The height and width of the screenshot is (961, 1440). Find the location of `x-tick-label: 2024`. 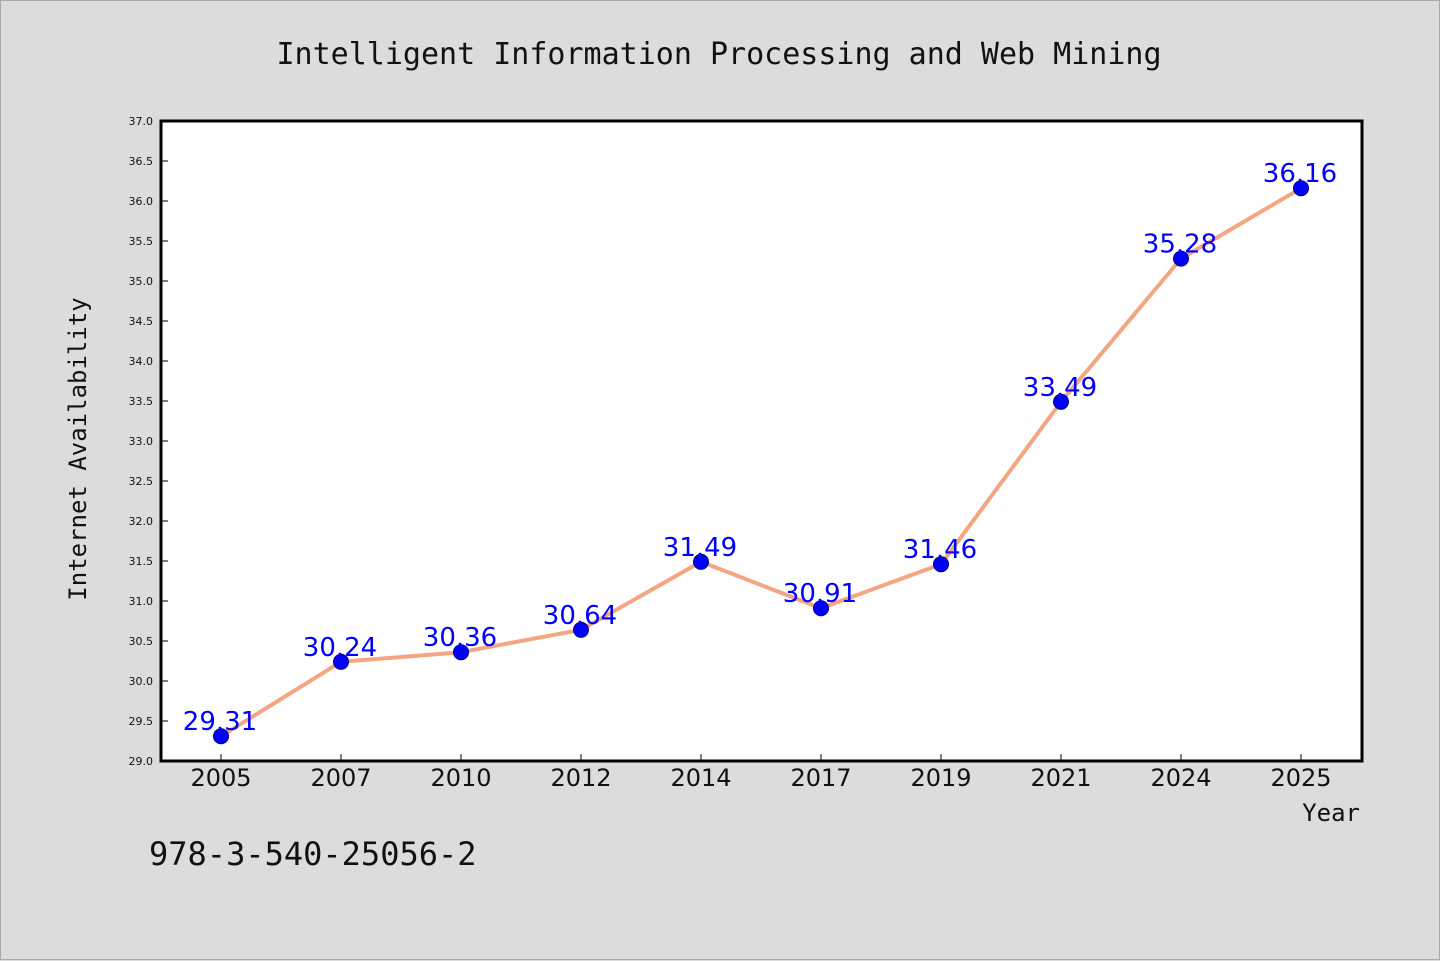

x-tick-label: 2024 is located at coordinates (1180, 778).